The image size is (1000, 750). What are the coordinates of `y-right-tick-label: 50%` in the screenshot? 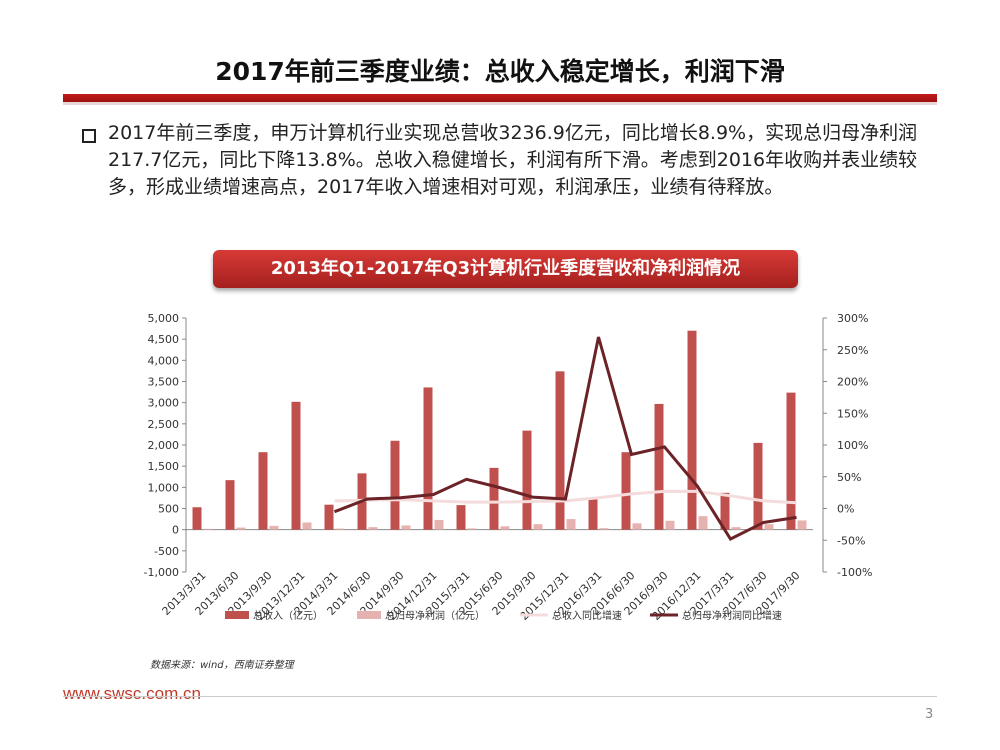 It's located at (849, 477).